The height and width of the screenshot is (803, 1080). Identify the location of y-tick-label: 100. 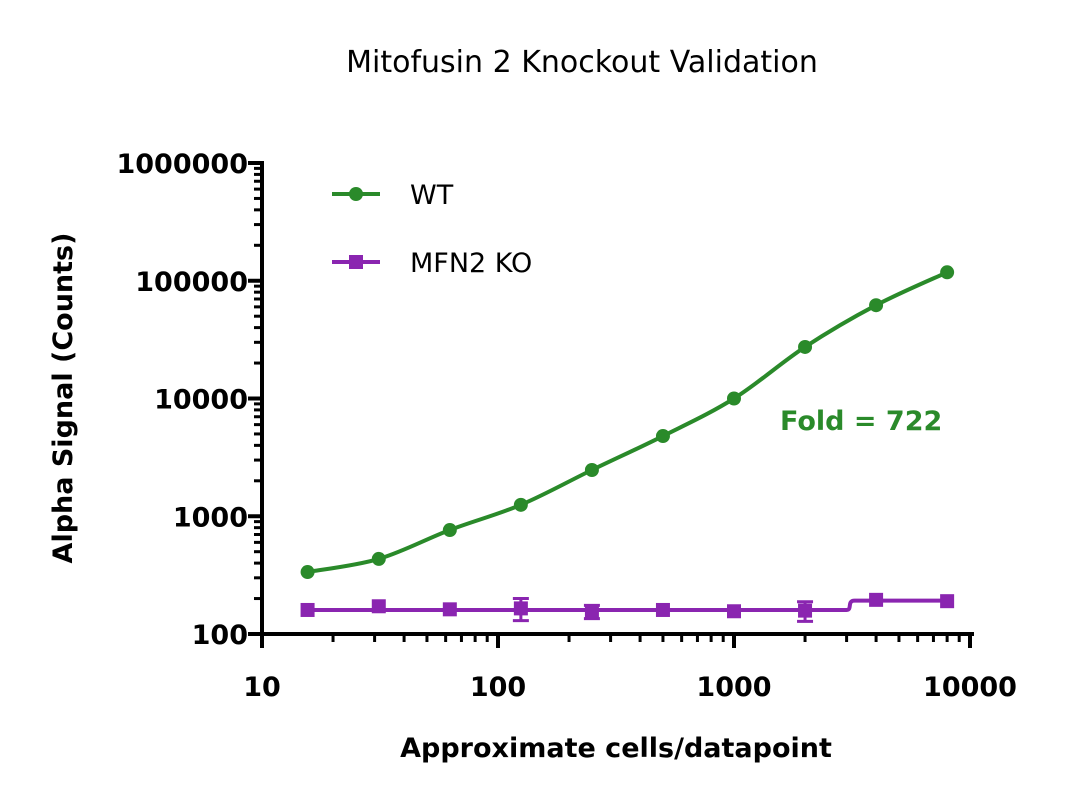
(220, 635).